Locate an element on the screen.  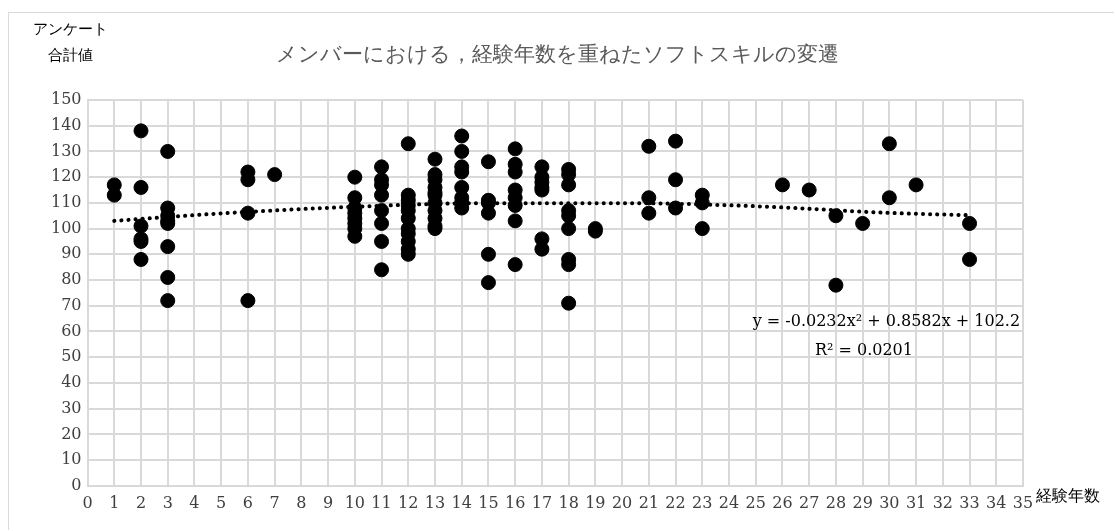
y-tick-label: 130 is located at coordinates (66, 150).